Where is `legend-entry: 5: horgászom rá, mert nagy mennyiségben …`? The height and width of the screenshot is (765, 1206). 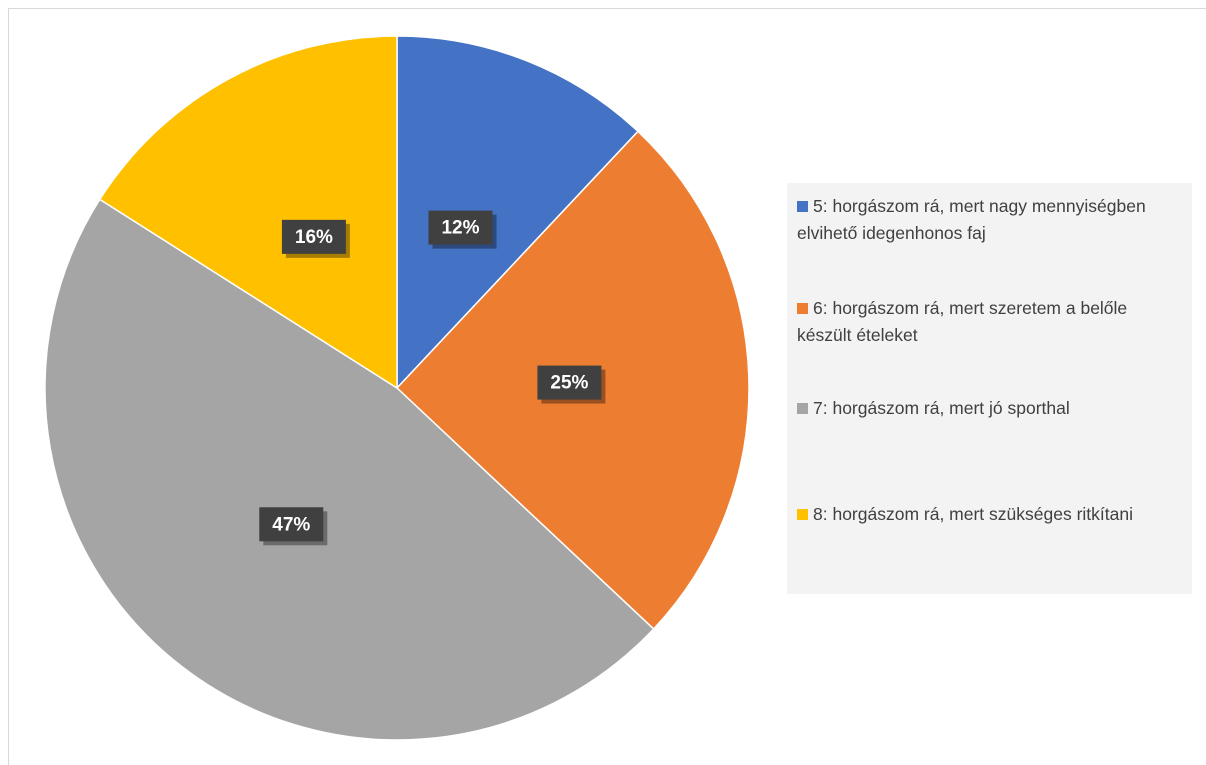
legend-entry: 5: horgászom rá, mert nagy mennyiségben … is located at coordinates (989, 220).